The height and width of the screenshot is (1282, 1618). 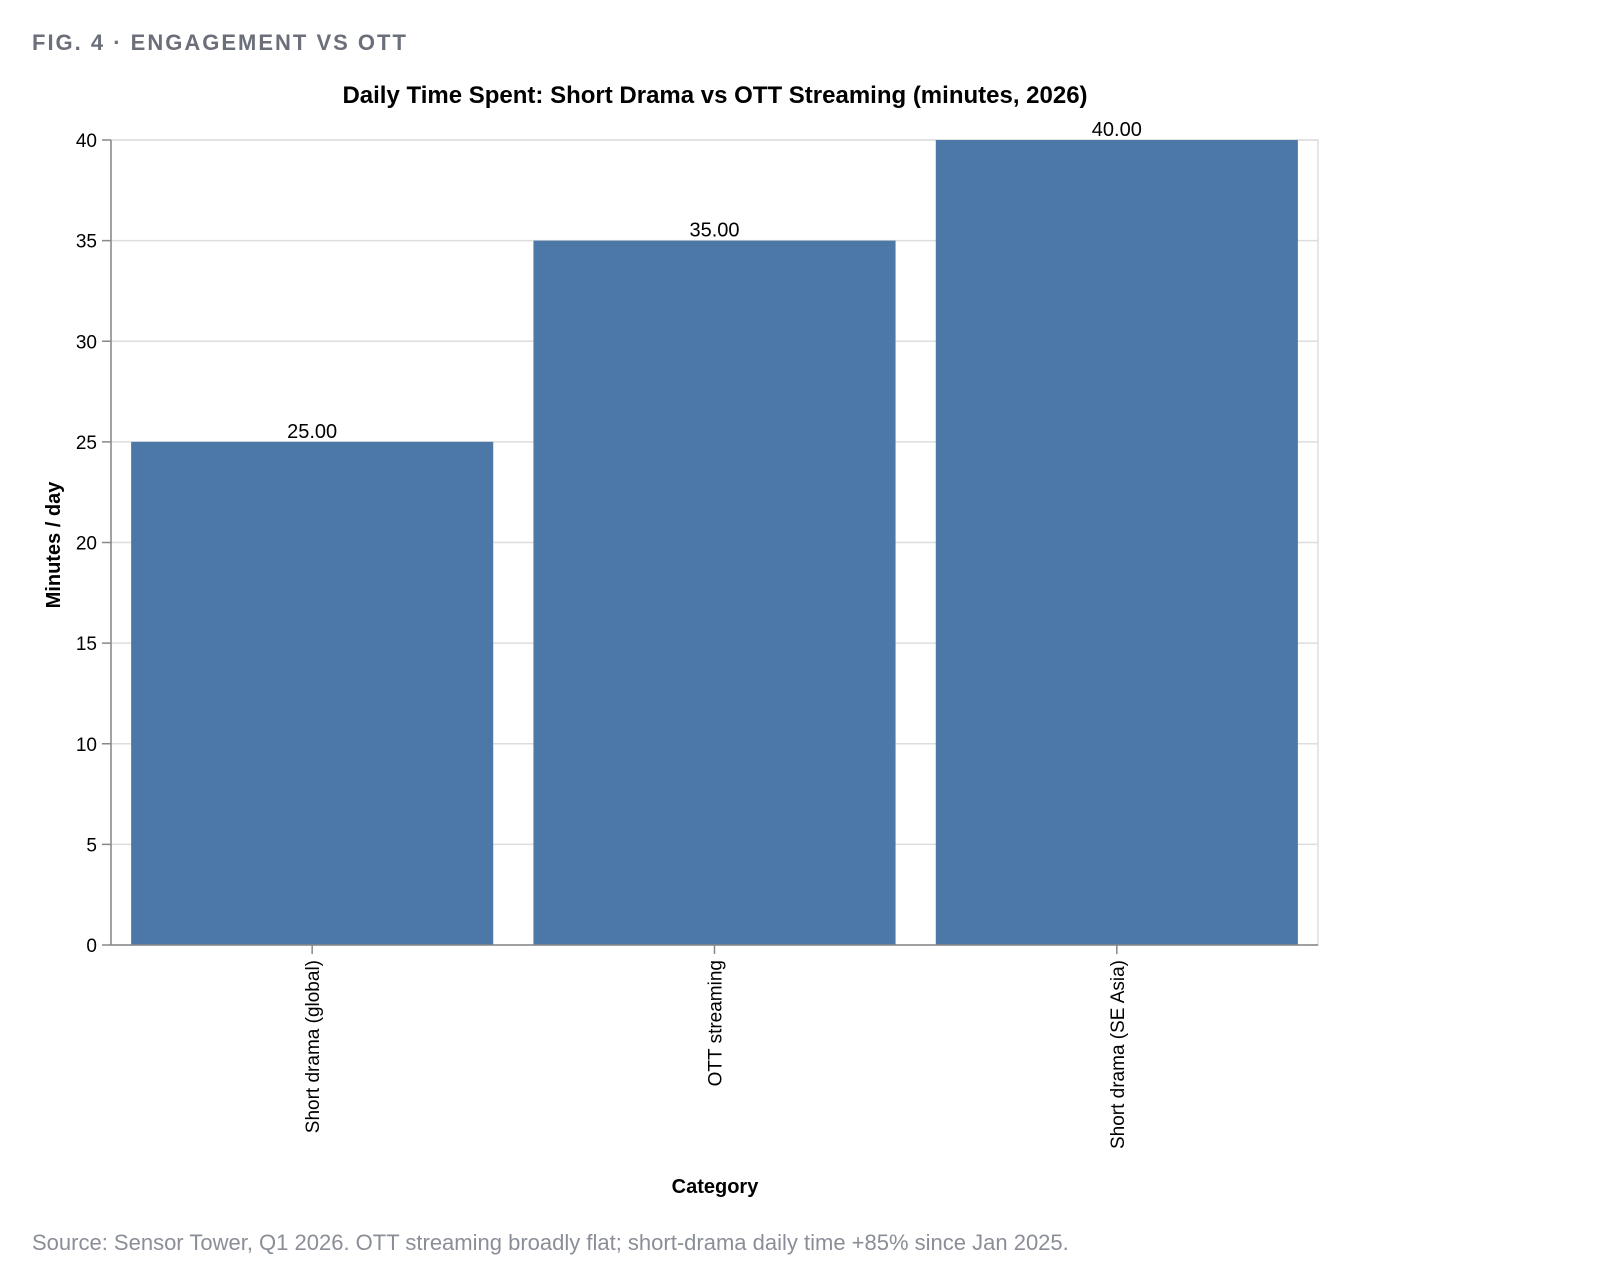 I want to click on y-tick-label: 20, so click(x=86, y=544).